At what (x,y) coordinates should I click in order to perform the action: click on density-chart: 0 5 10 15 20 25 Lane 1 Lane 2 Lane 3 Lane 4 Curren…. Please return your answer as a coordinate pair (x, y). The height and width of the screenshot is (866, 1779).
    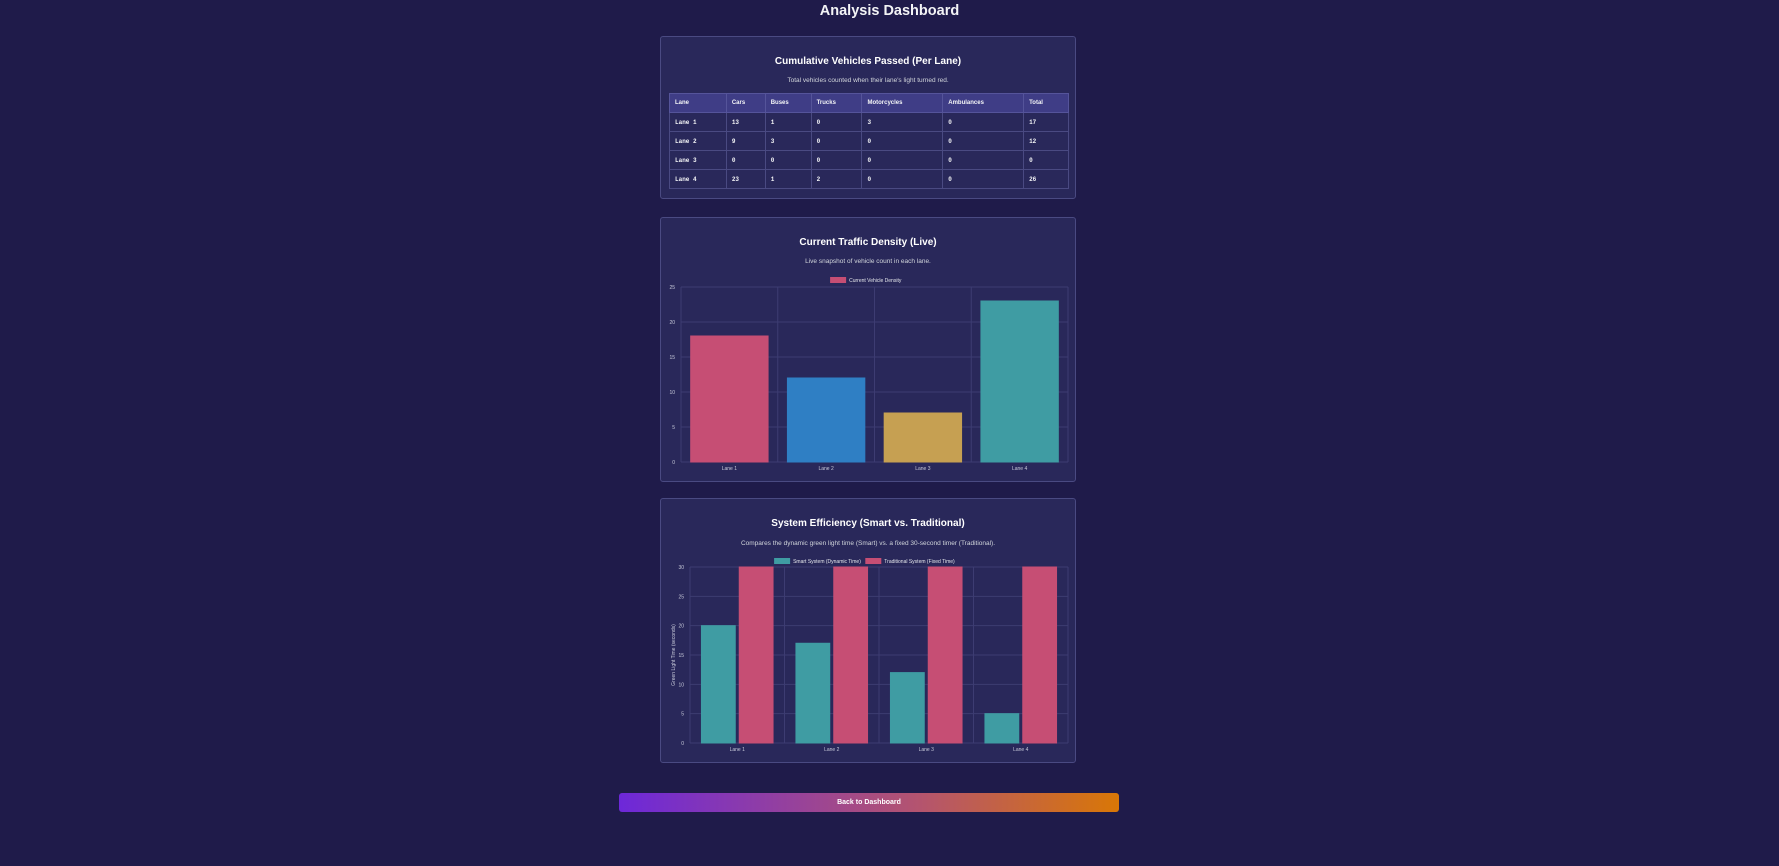
    Looking at the image, I should click on (869, 374).